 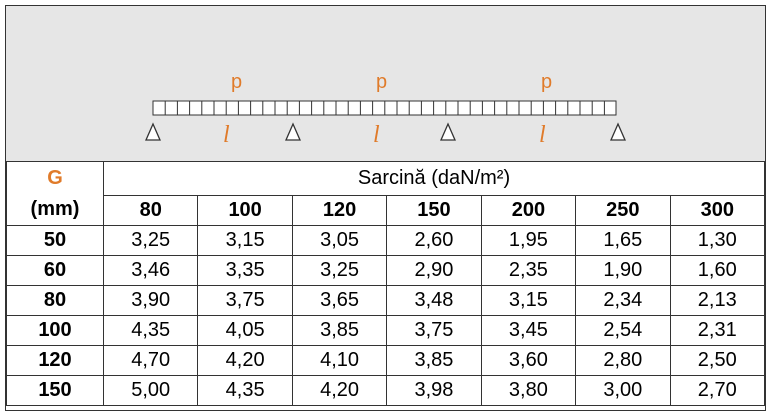 I want to click on row-header: 150, so click(x=55, y=390).